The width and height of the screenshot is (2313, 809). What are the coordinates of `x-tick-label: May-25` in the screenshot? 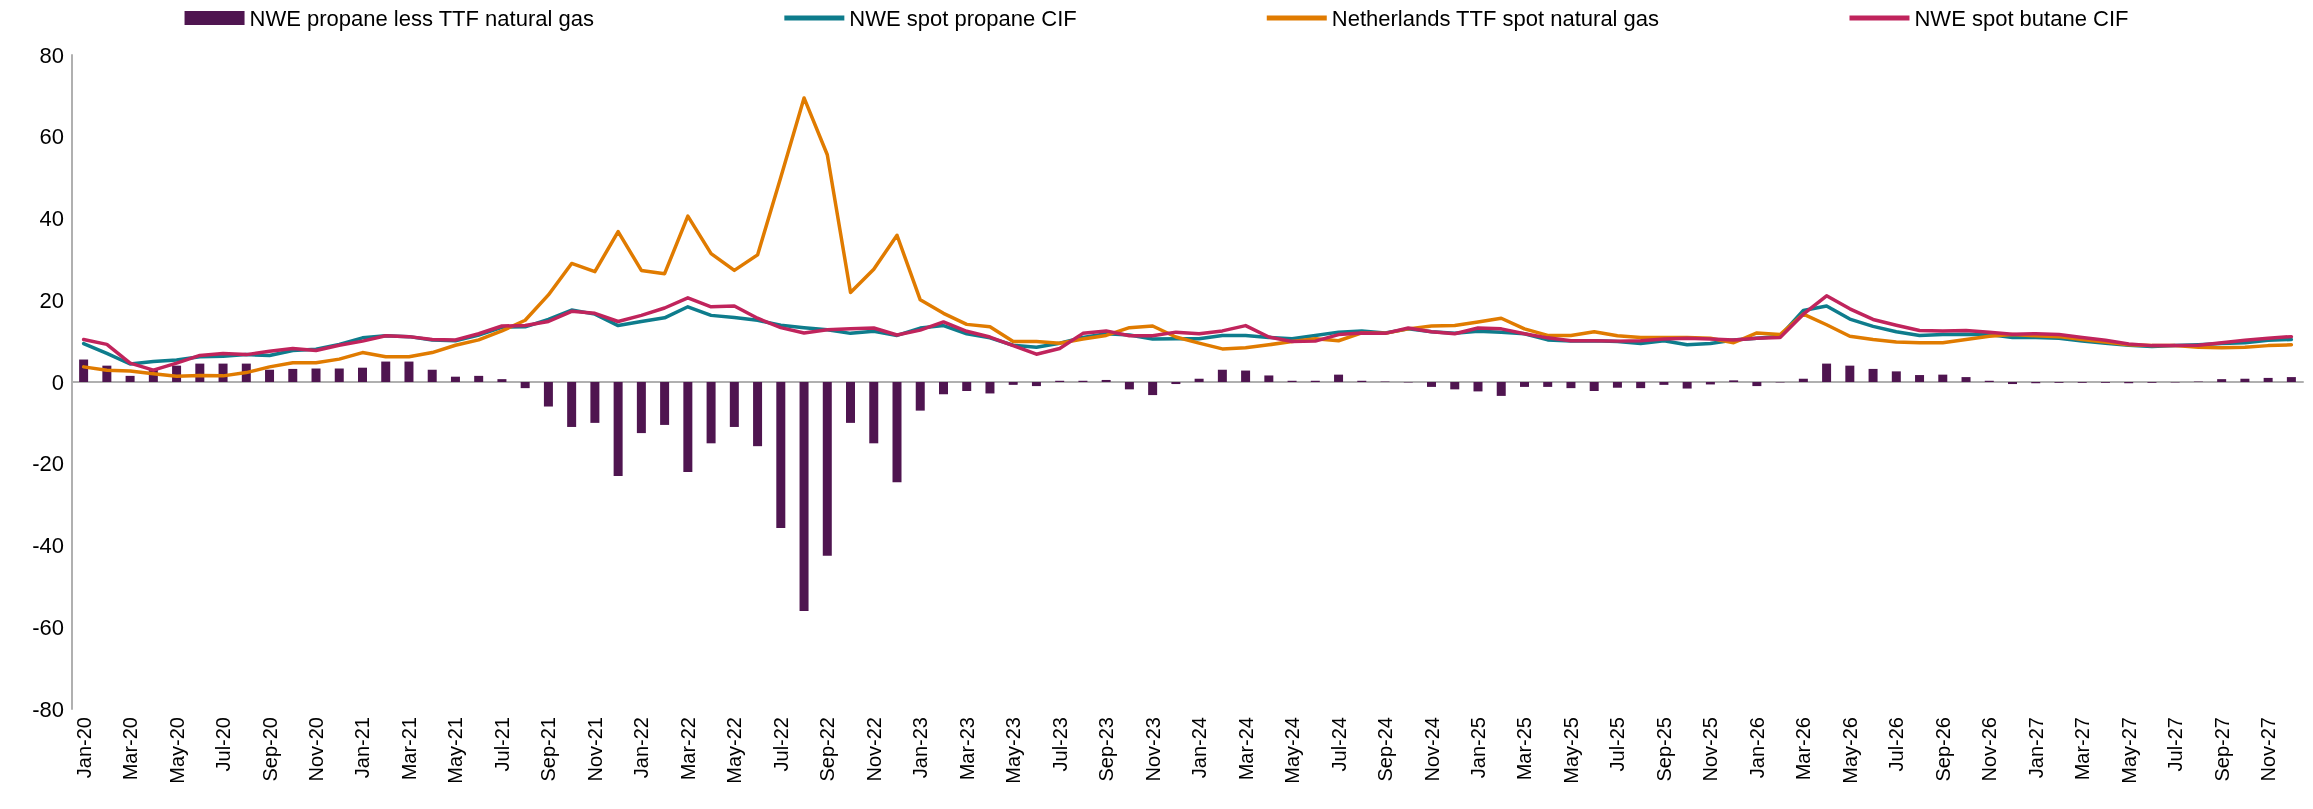 It's located at (1570, 750).